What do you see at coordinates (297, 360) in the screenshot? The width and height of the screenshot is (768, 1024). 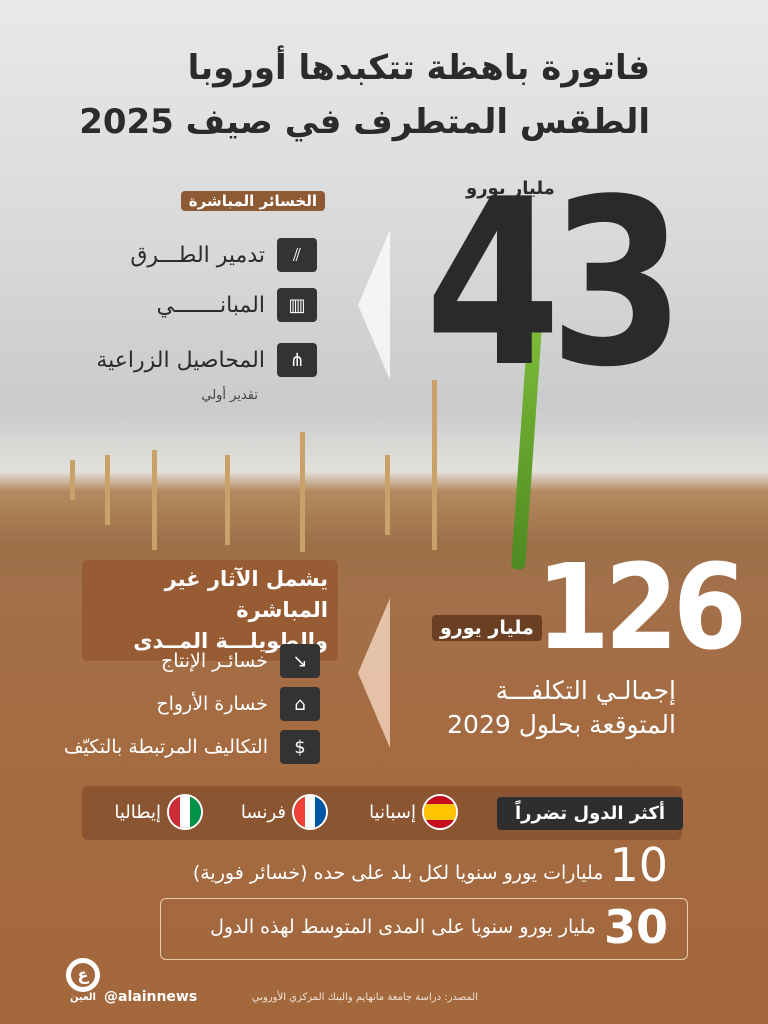 I see `wheat-icon: ⋔` at bounding box center [297, 360].